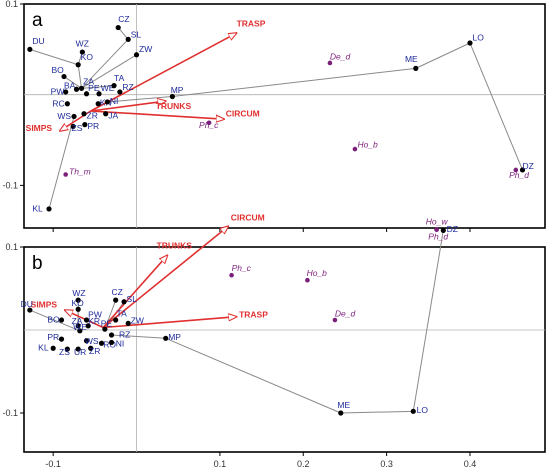 This screenshot has height=473, width=550. I want to click on species-label: Ph_c, so click(209, 125).